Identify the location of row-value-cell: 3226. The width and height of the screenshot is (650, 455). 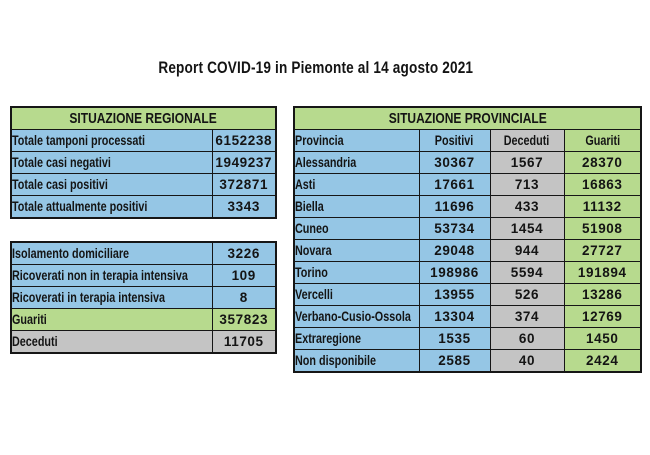
(244, 253).